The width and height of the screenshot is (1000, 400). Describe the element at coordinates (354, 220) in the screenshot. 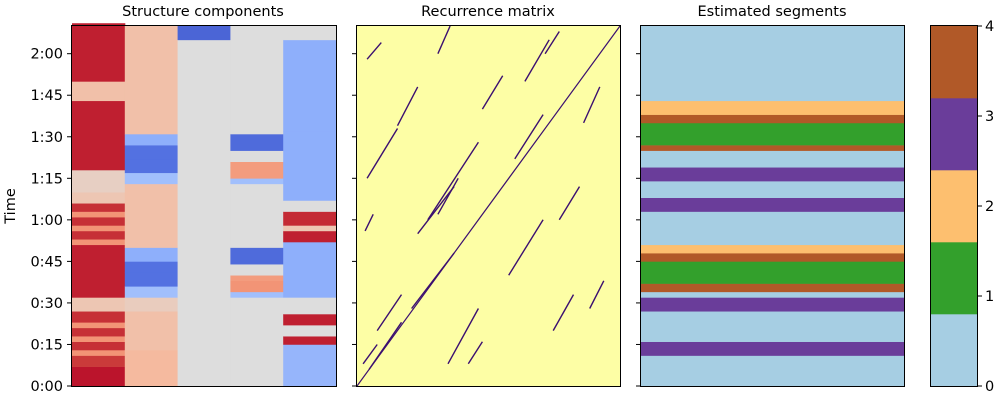

I see `panel2-y-ticks` at that location.